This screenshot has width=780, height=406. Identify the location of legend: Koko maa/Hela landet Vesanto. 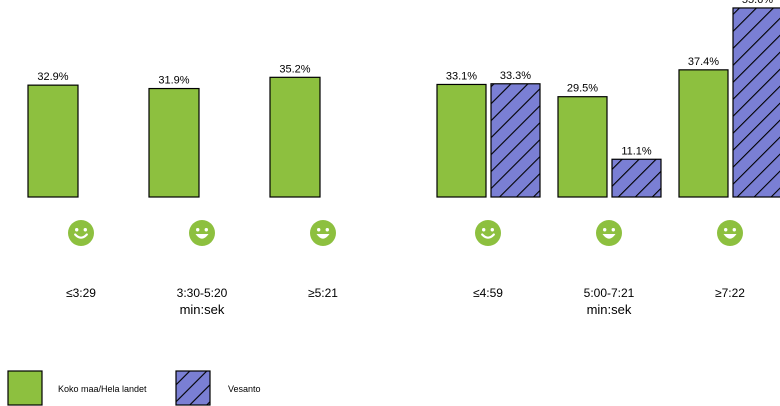
(134, 388).